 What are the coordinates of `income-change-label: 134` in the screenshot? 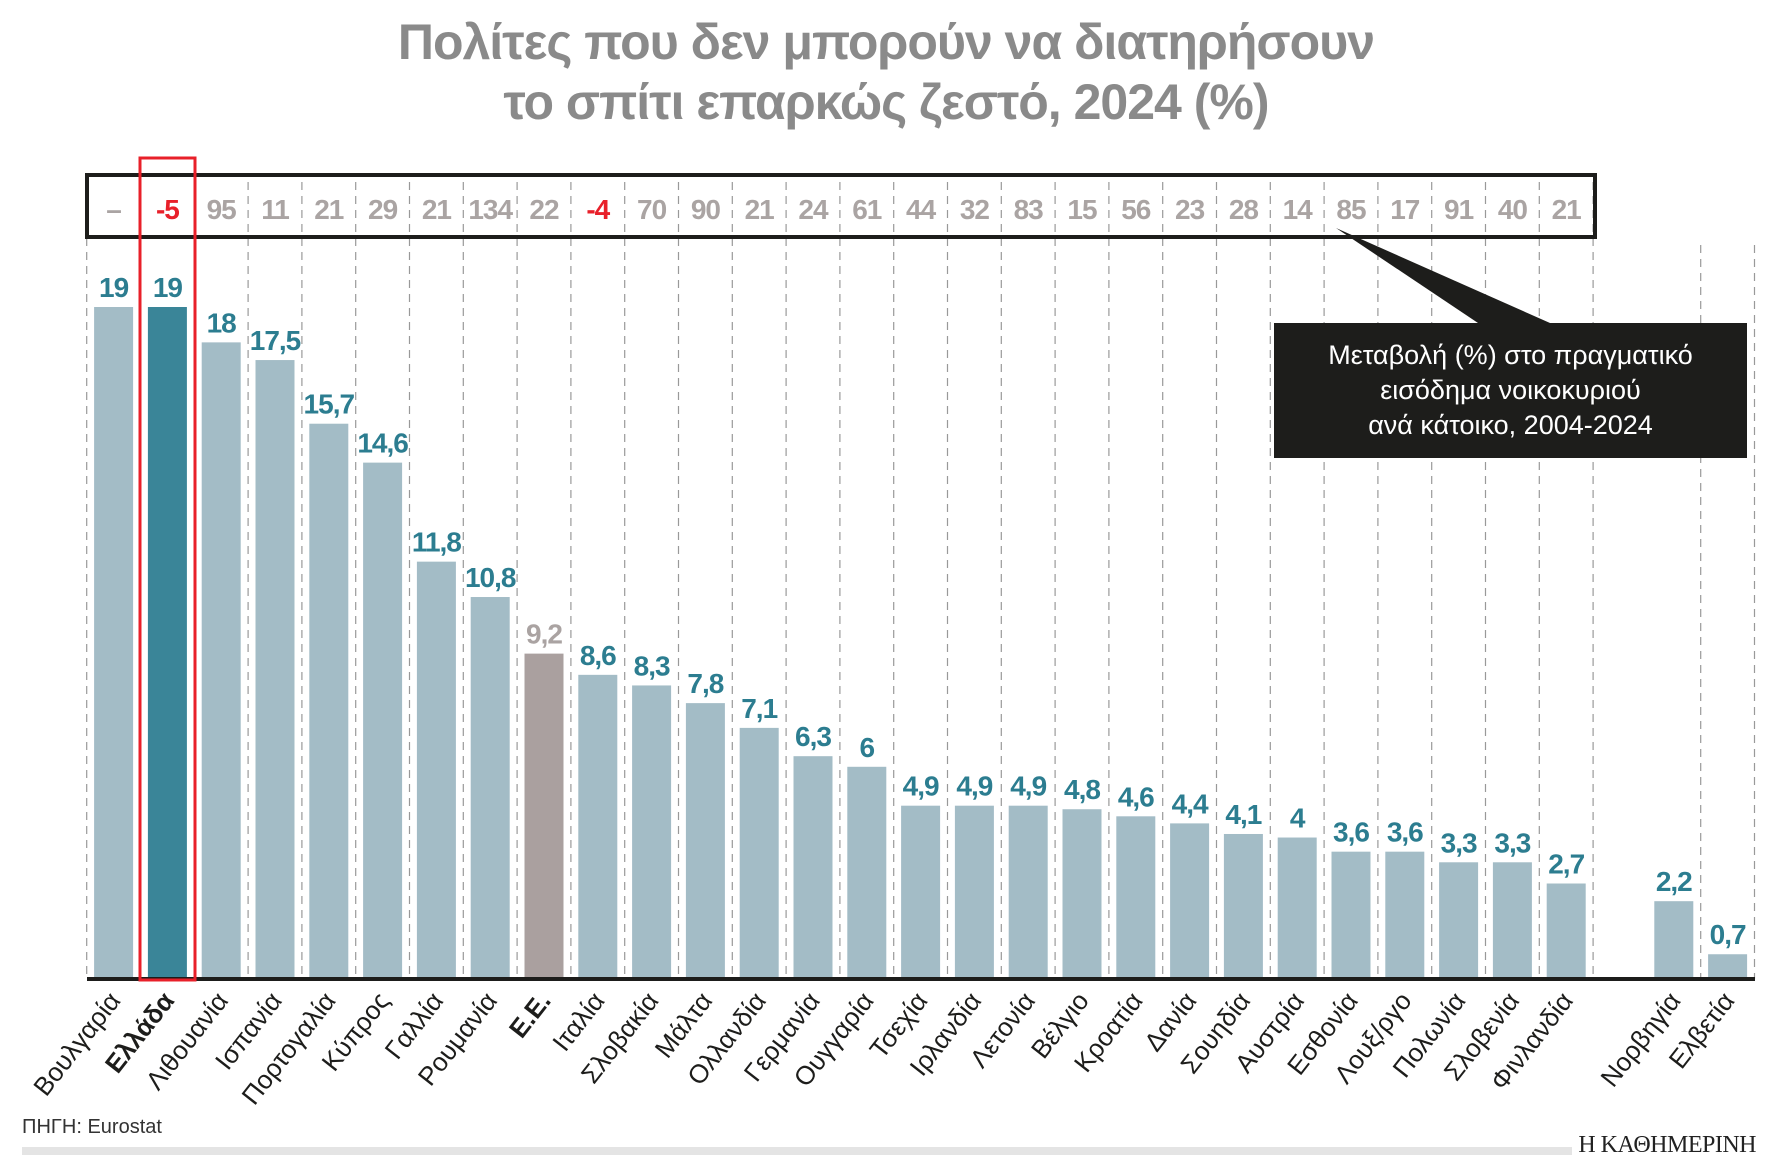 It's located at (490, 209).